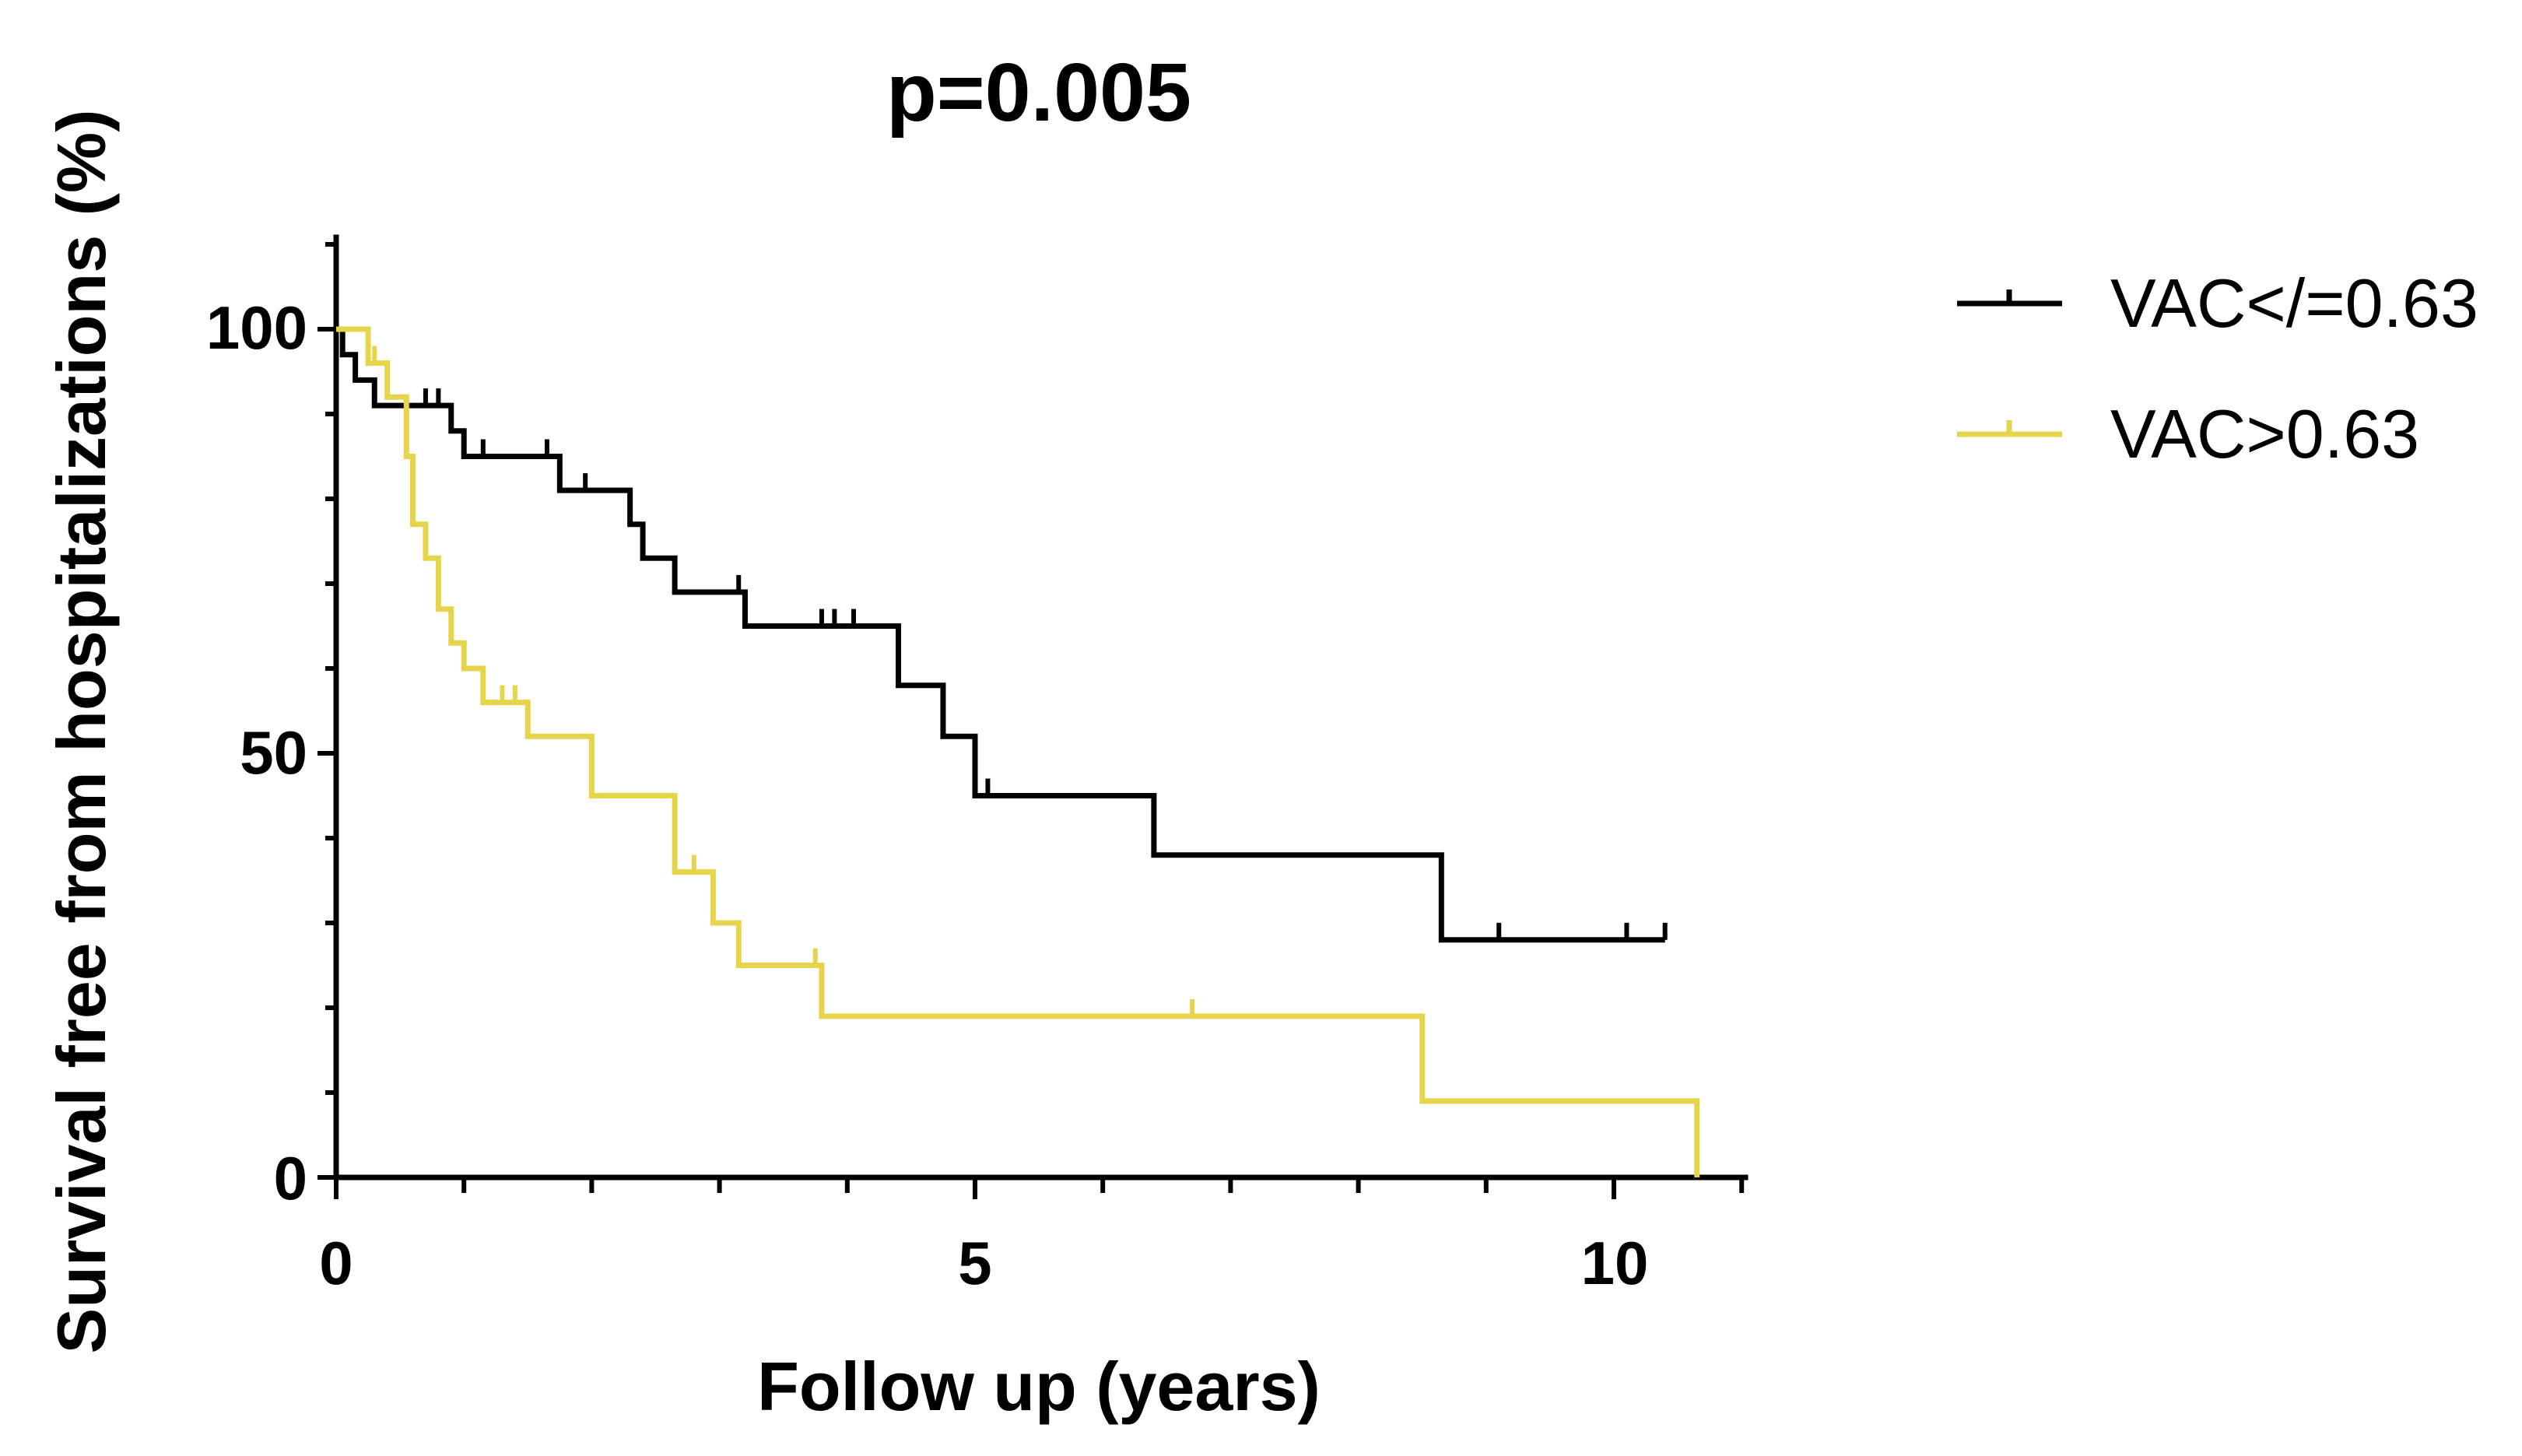 The width and height of the screenshot is (2522, 1456). What do you see at coordinates (2294, 304) in the screenshot?
I see `legend-label-vac-low: VAC</=0.63` at bounding box center [2294, 304].